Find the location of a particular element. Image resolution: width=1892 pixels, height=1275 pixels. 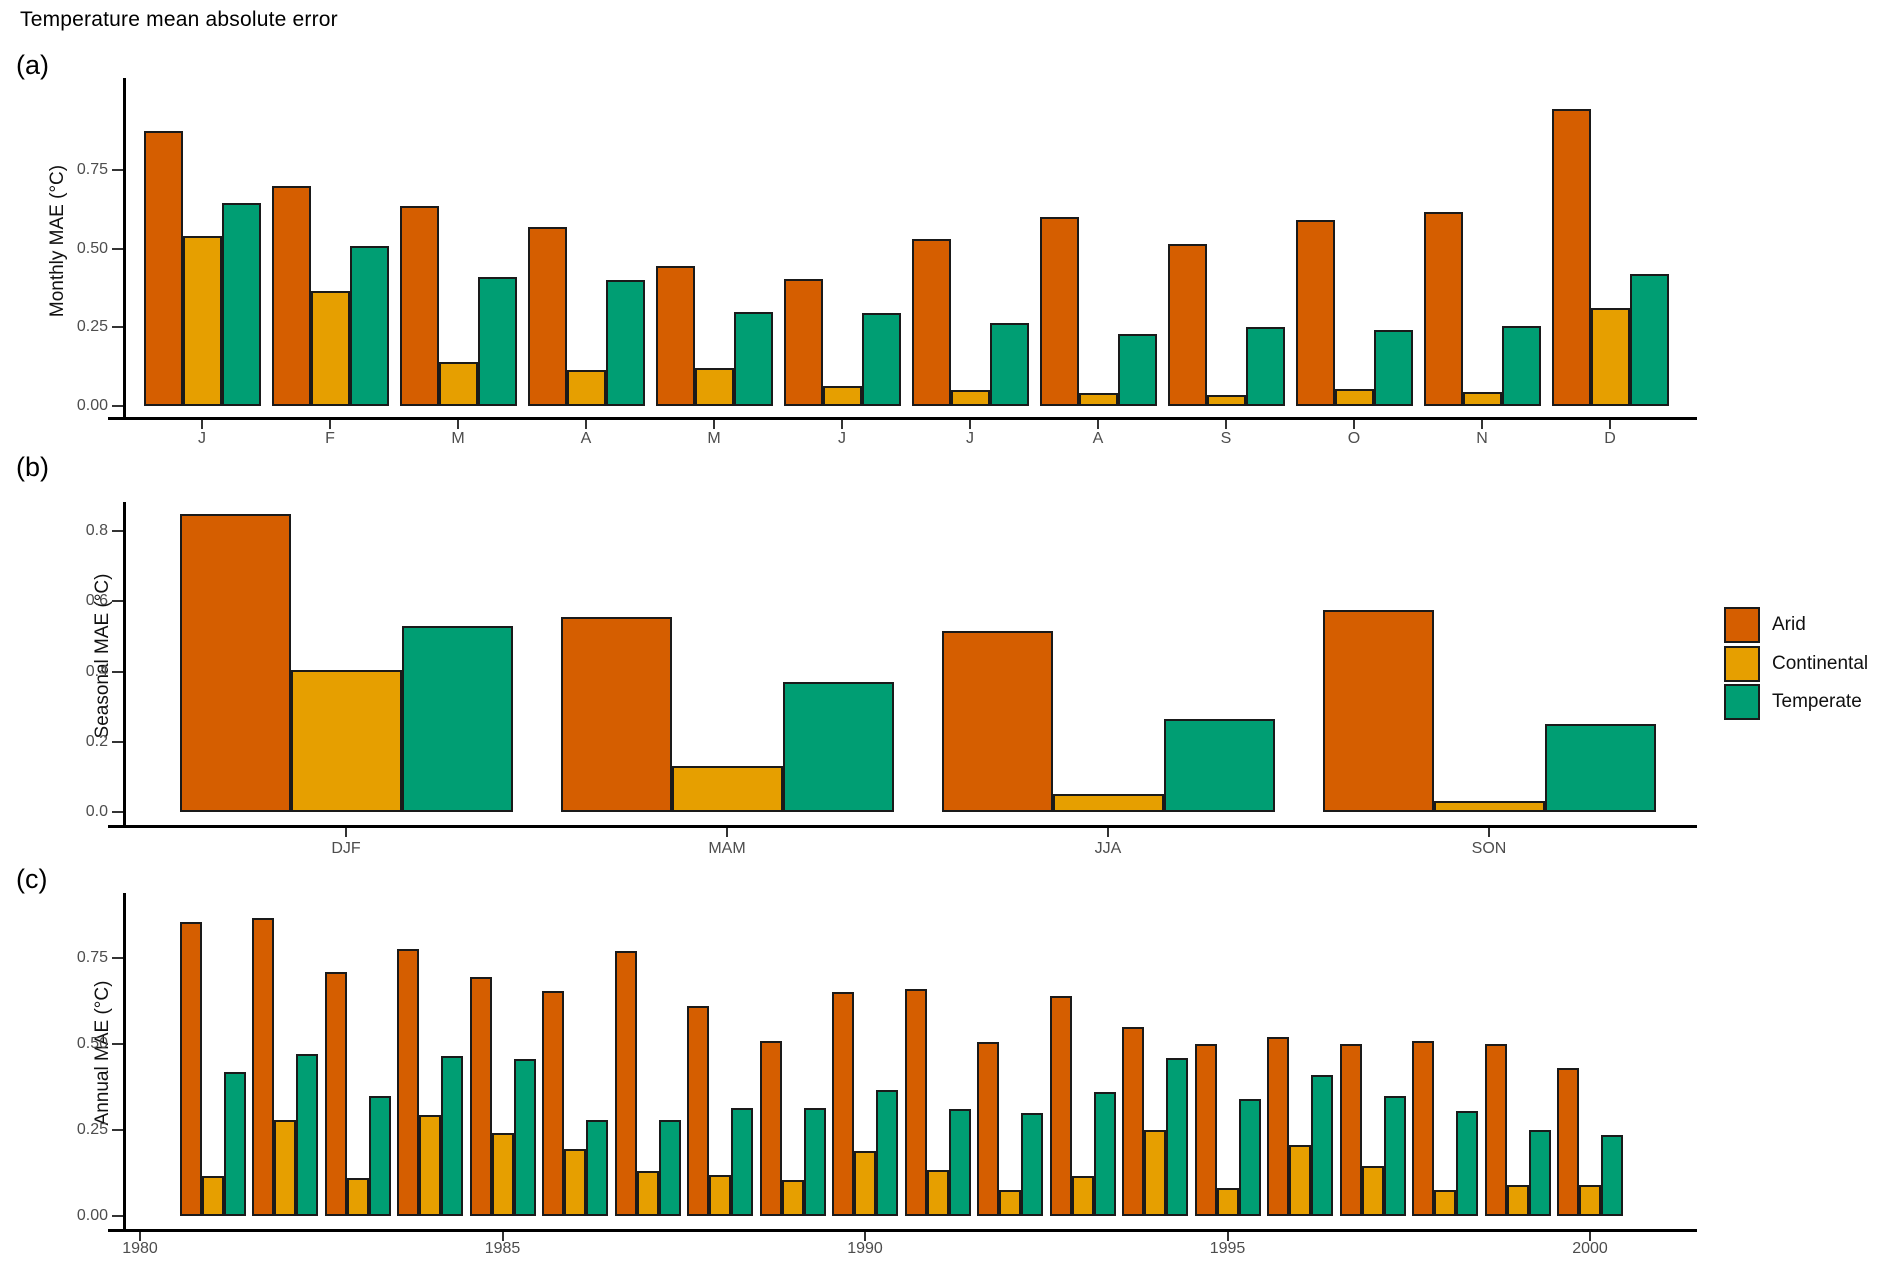

x-tick-label-a: O is located at coordinates (1354, 438).